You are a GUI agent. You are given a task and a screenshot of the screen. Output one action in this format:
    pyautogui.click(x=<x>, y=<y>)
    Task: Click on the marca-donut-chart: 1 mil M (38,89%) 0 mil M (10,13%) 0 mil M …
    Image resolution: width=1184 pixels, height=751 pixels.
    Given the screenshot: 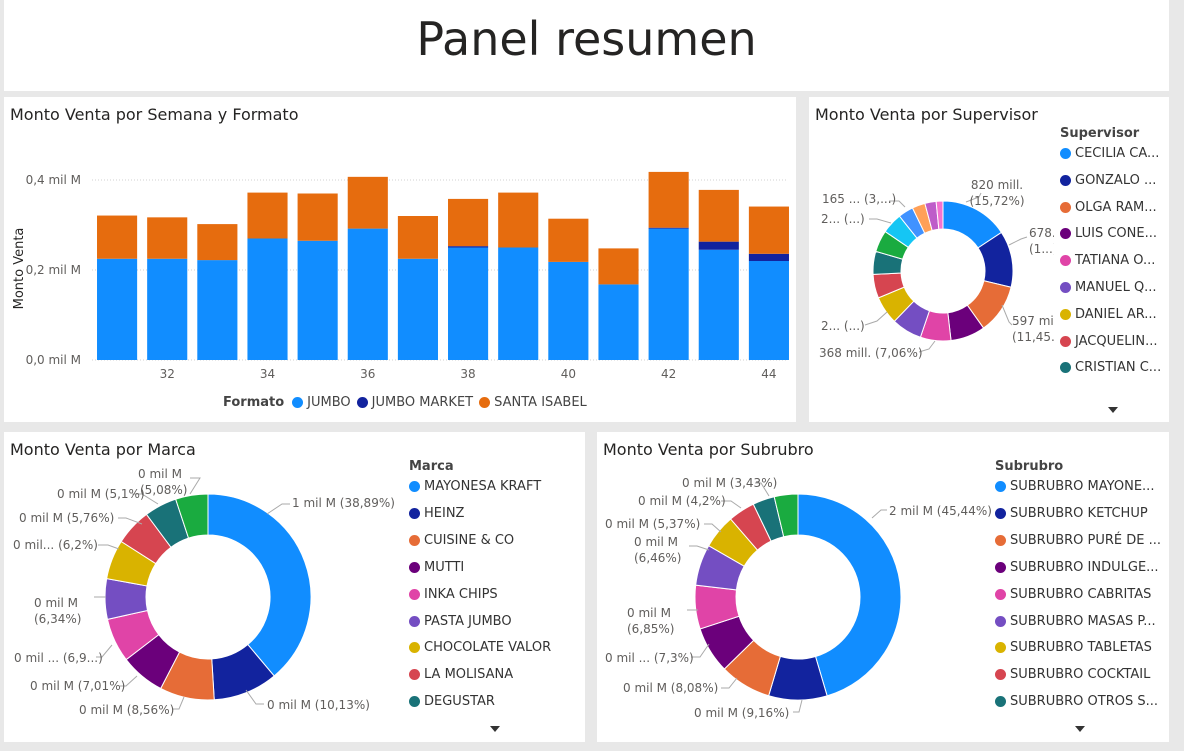 What is the action you would take?
    pyautogui.click(x=204, y=587)
    